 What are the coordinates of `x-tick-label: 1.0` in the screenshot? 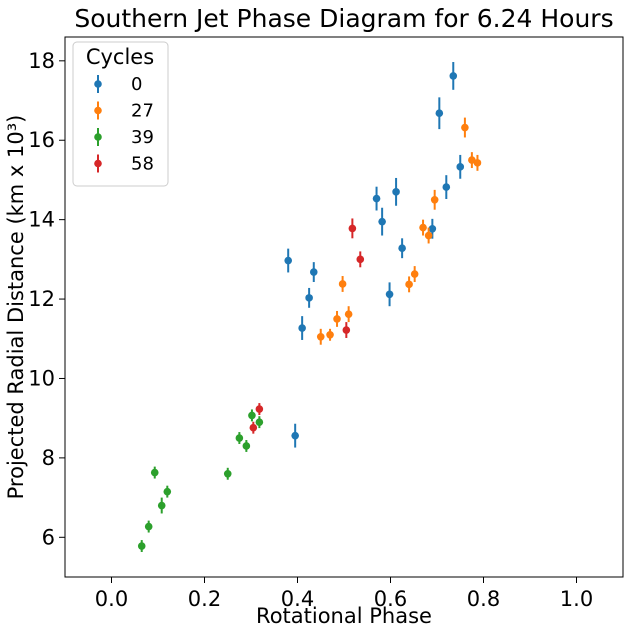 It's located at (576, 599).